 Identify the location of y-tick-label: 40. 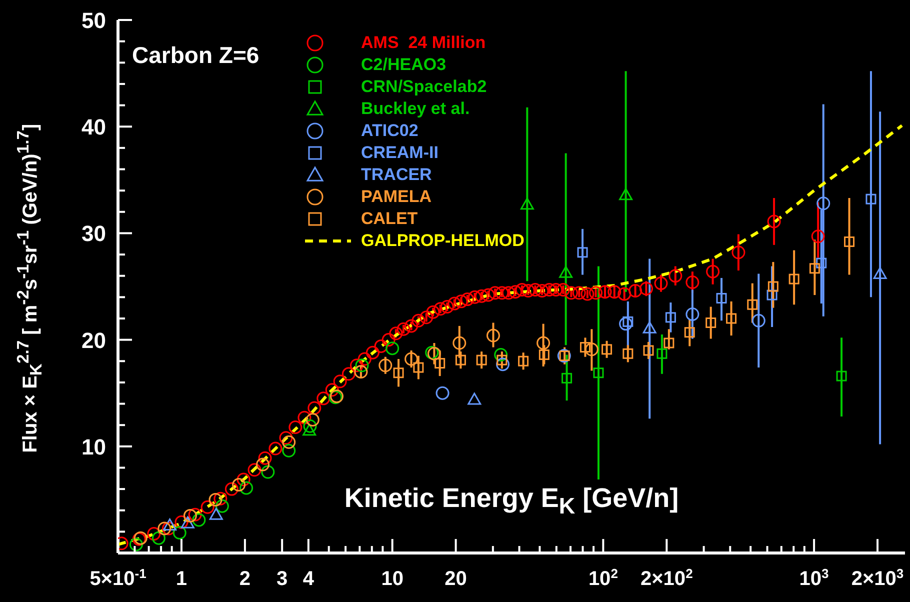
(94, 127).